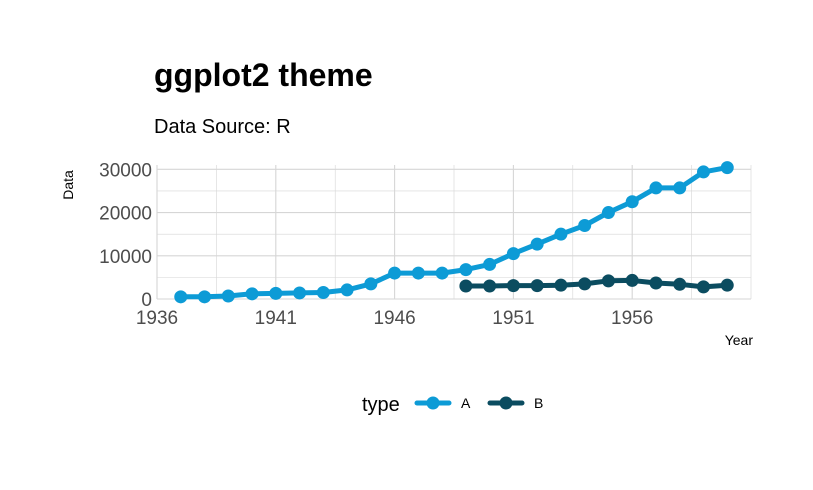 The image size is (813, 490). I want to click on y-tick-label: 10000, so click(125, 257).